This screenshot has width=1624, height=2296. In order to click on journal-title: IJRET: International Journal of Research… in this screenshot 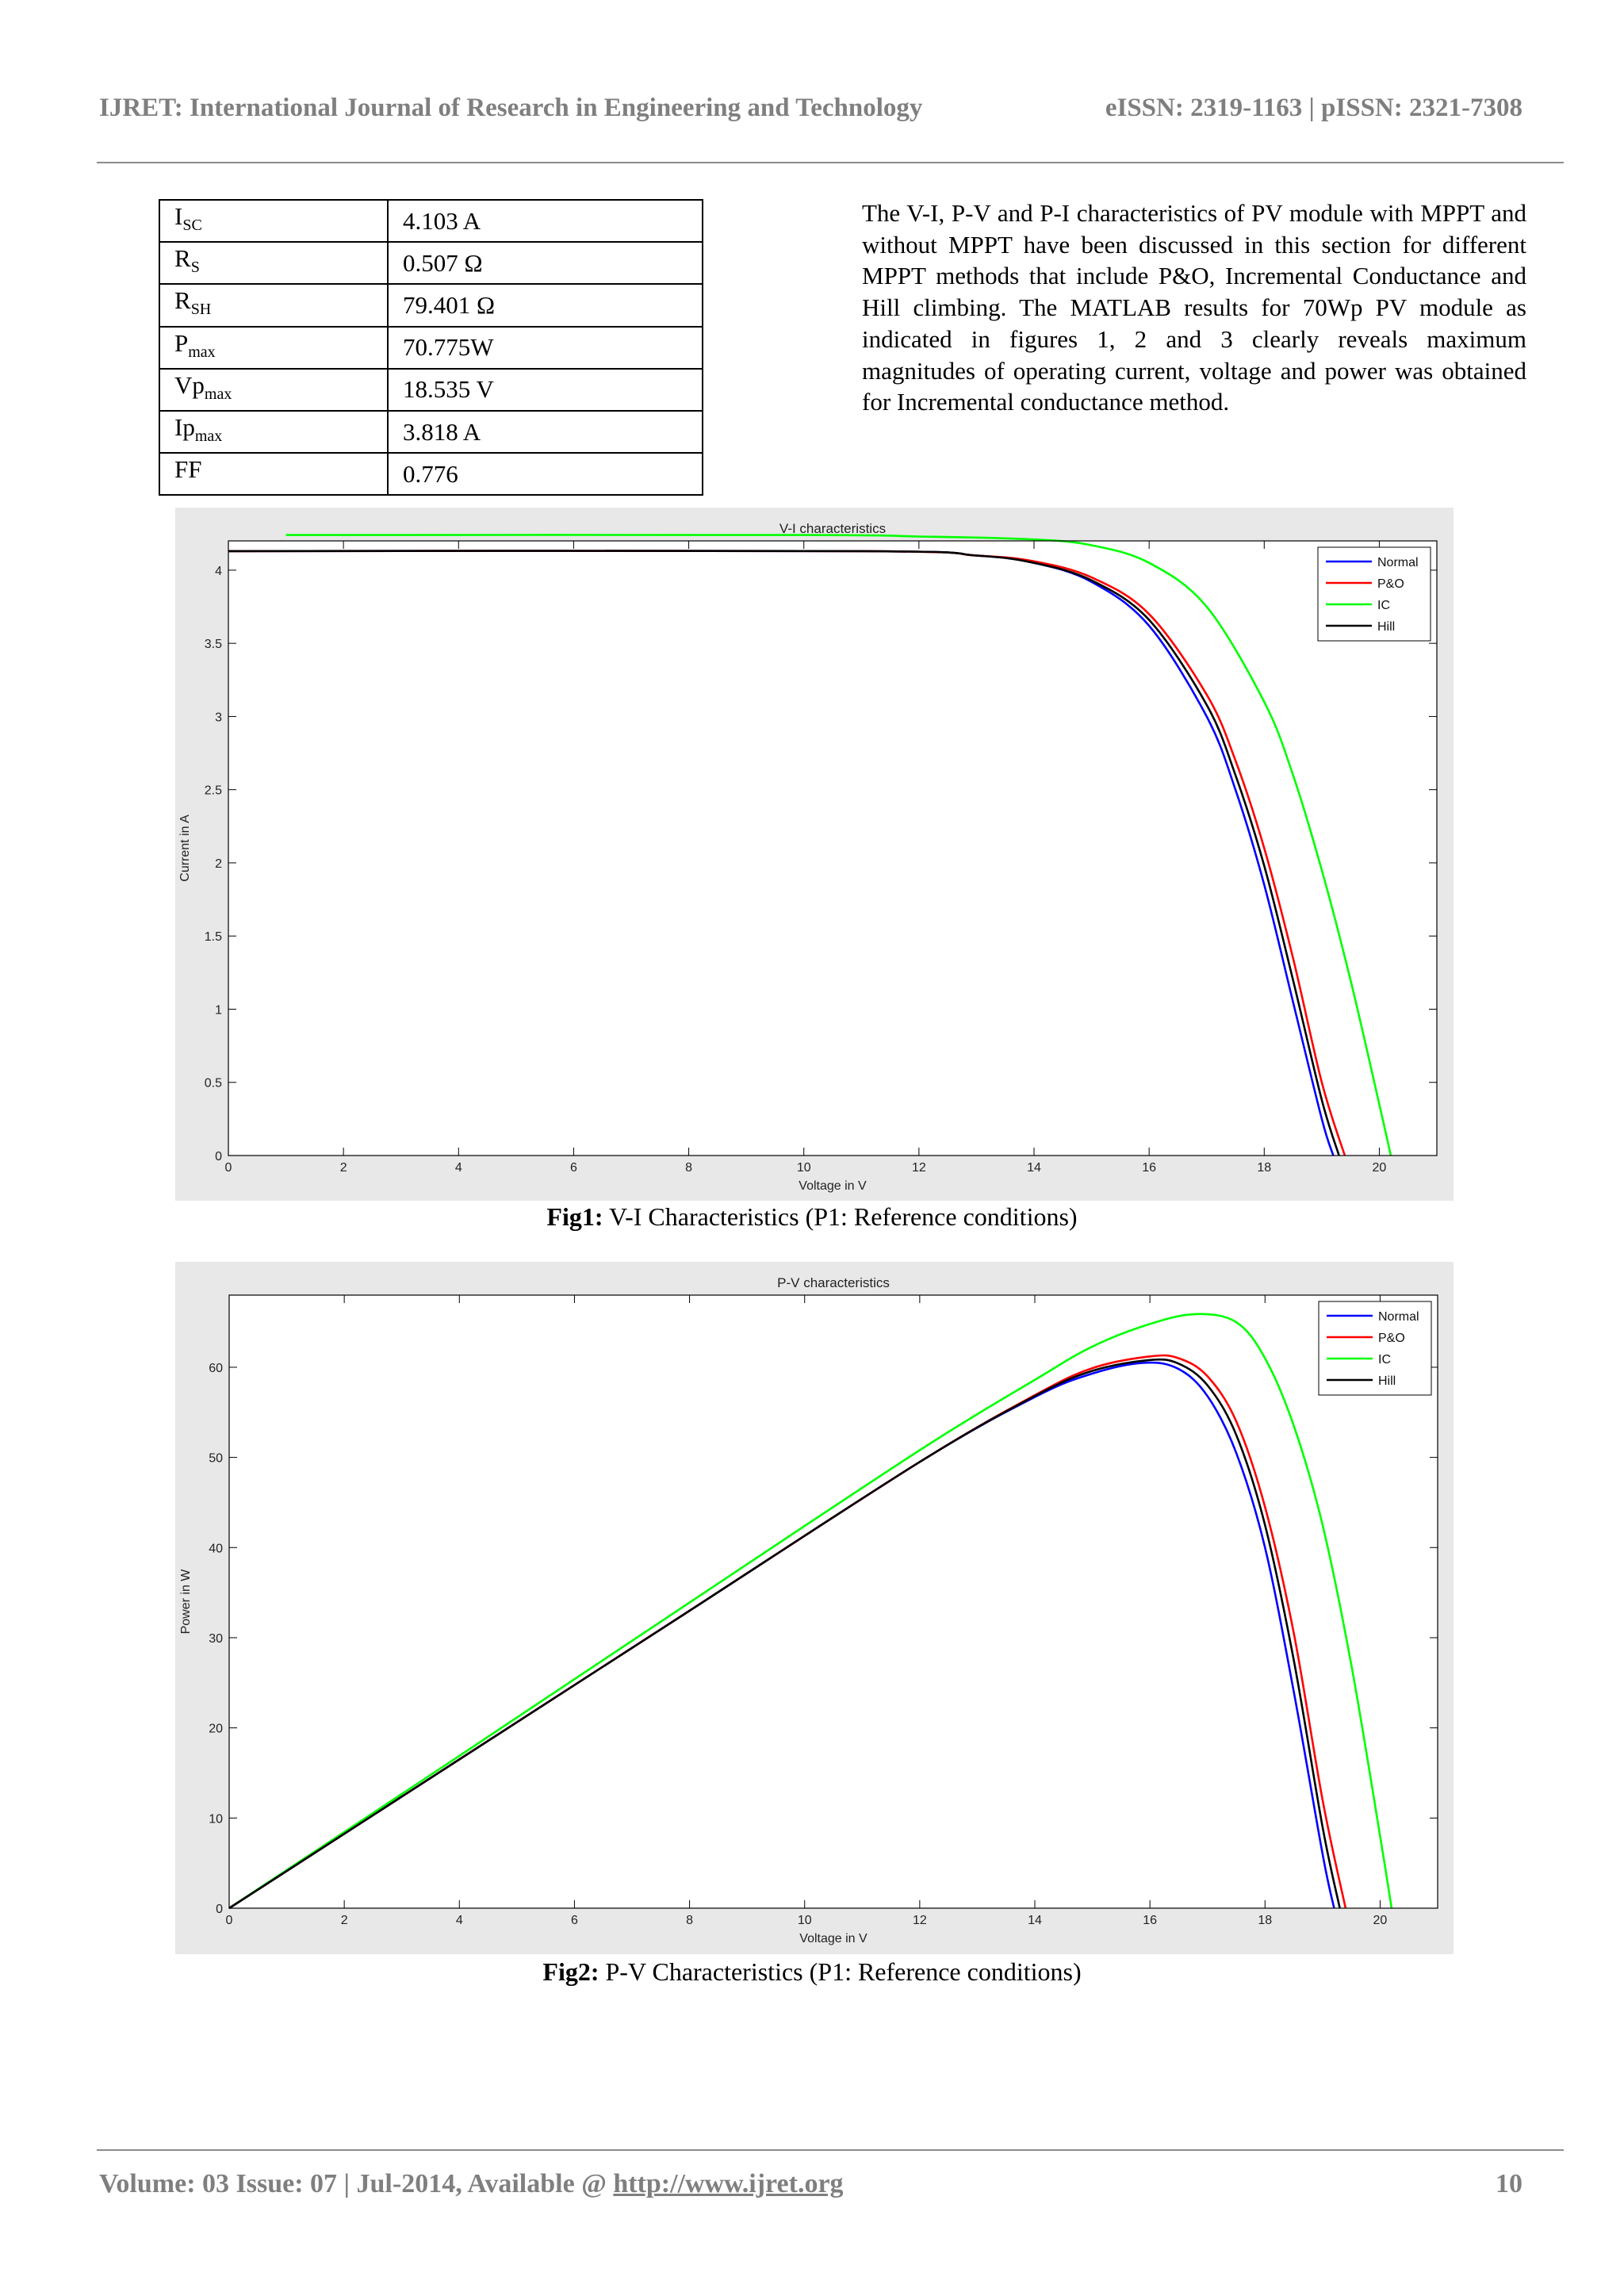, I will do `click(511, 108)`.